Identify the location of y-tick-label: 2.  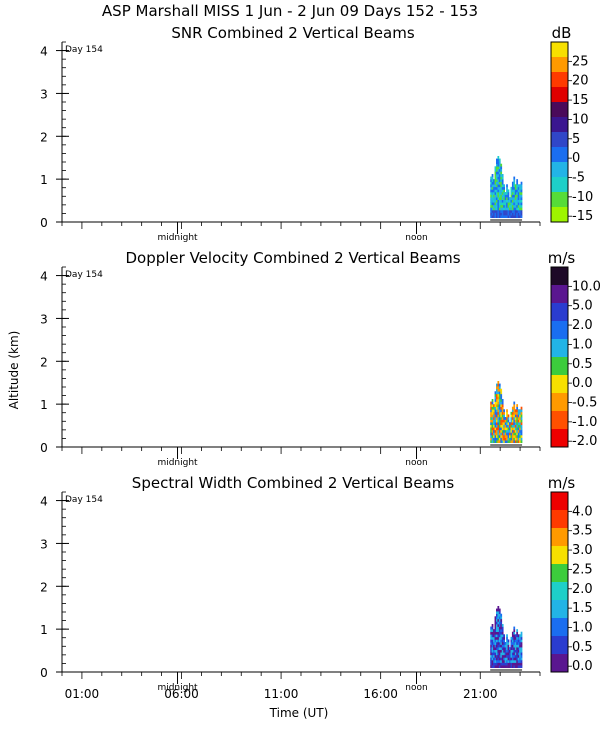
(44, 362).